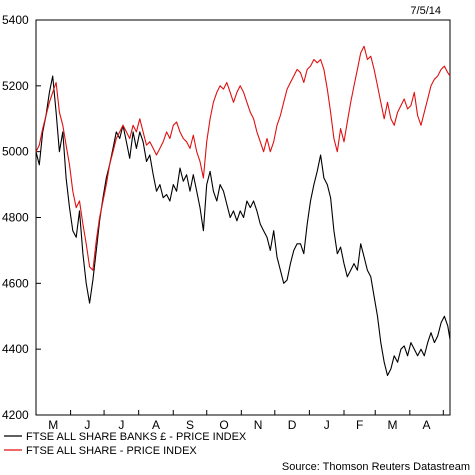 The image size is (475, 475). I want to click on y-tick-label: 4400, so click(15, 349).